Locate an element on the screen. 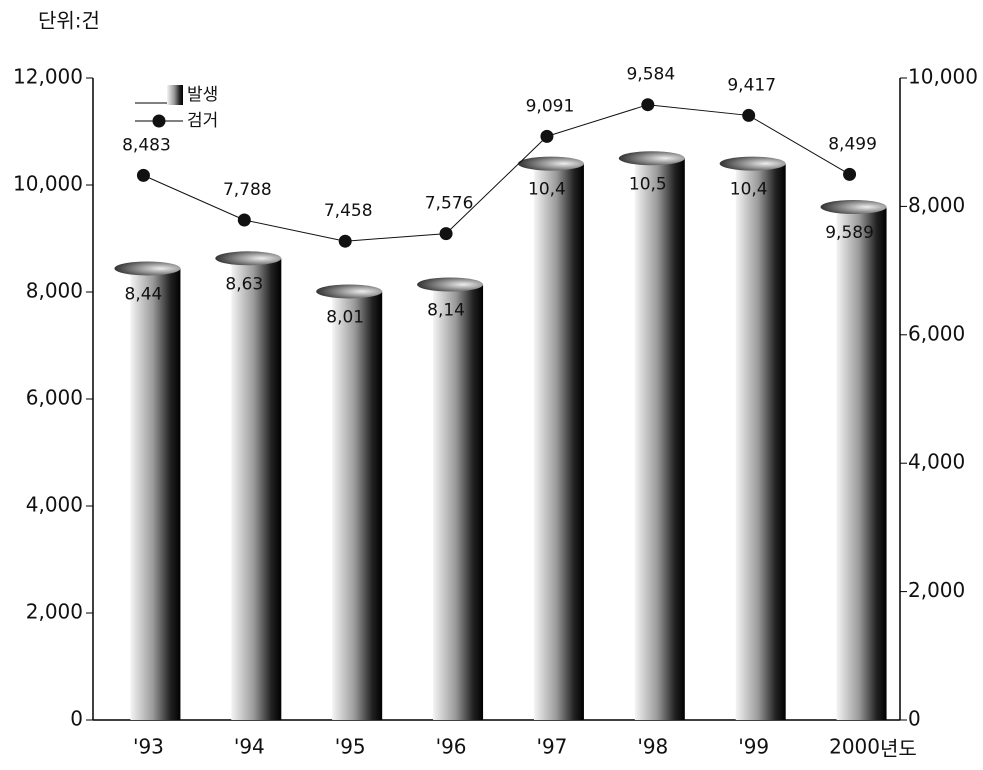 The image size is (983, 770). y2-tick-label: 8,000 is located at coordinates (936, 205).